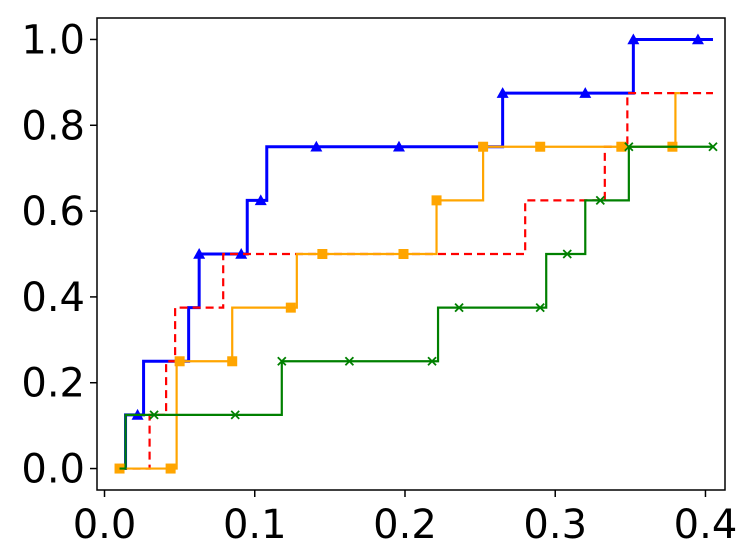 This screenshot has height=559, width=748. I want to click on x-tick-label: 0.4, so click(706, 525).